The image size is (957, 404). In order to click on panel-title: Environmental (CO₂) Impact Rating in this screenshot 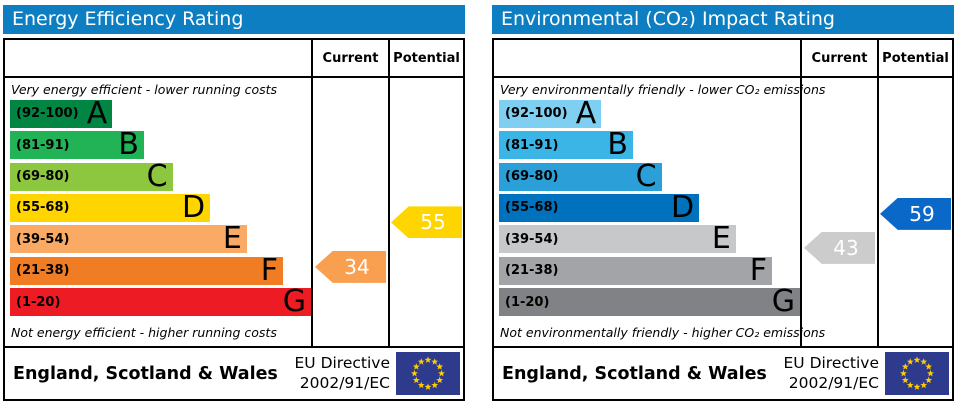, I will do `click(723, 19)`.